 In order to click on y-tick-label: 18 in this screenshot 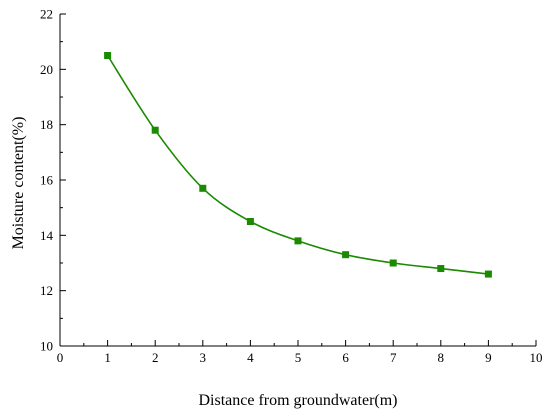, I will do `click(46, 124)`.